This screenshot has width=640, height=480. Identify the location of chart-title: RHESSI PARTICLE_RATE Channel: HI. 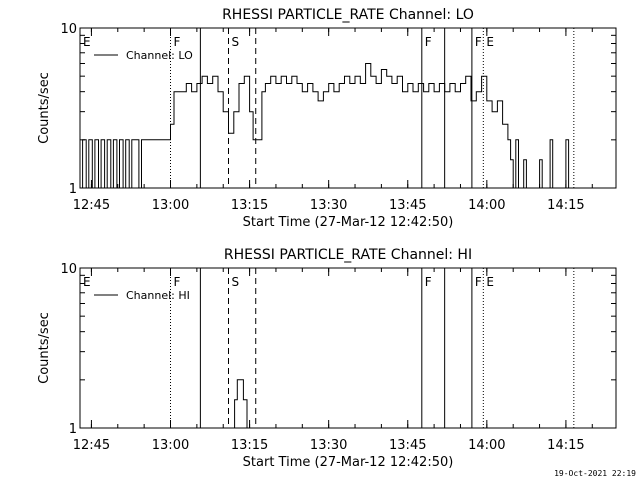
(348, 255).